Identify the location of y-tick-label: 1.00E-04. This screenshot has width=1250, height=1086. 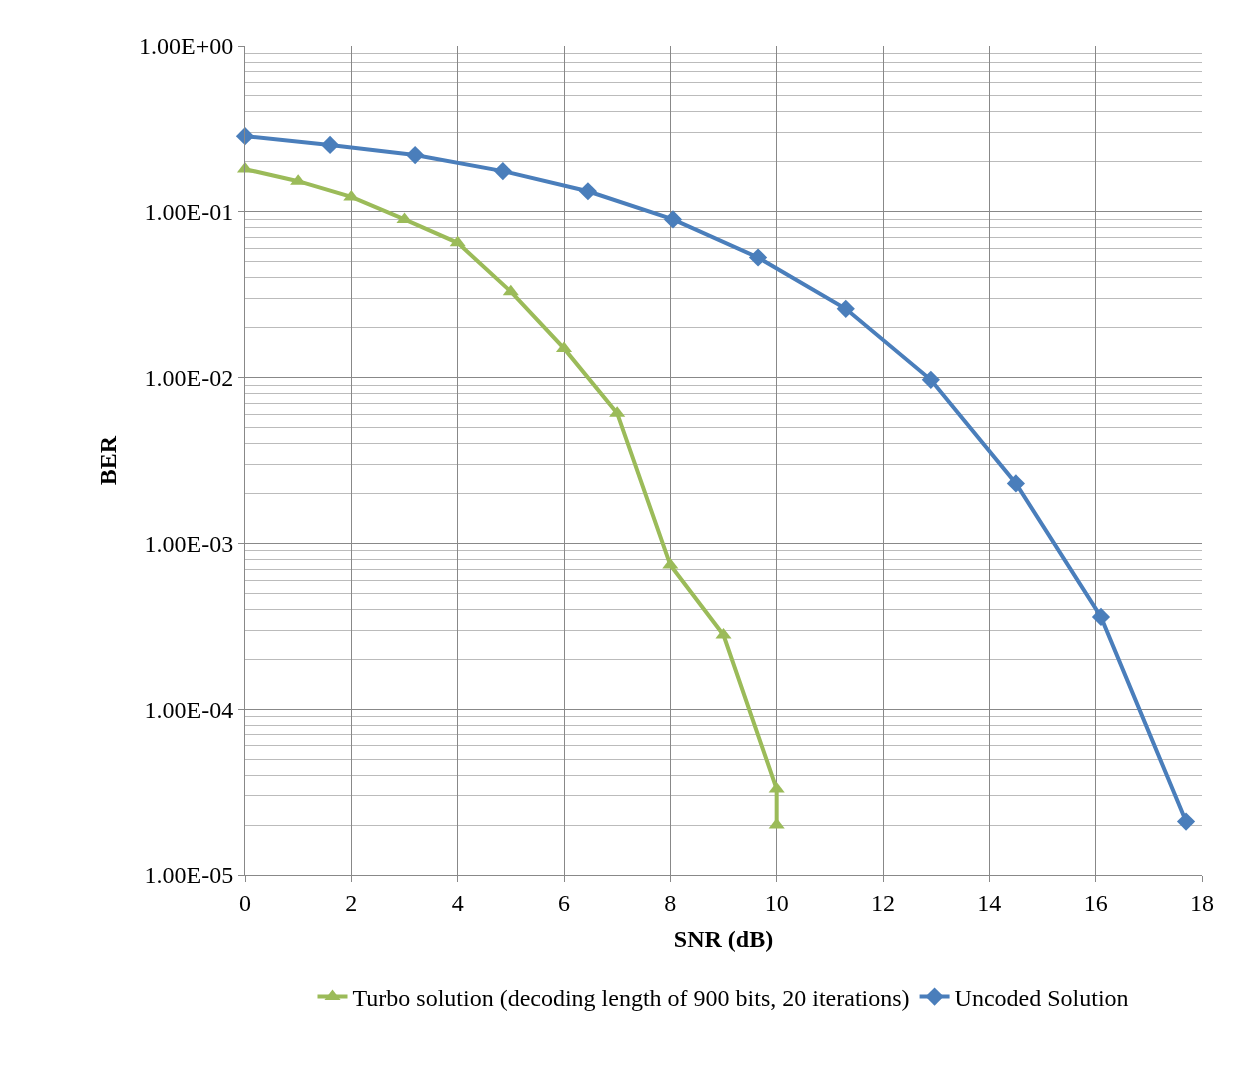
(189, 709).